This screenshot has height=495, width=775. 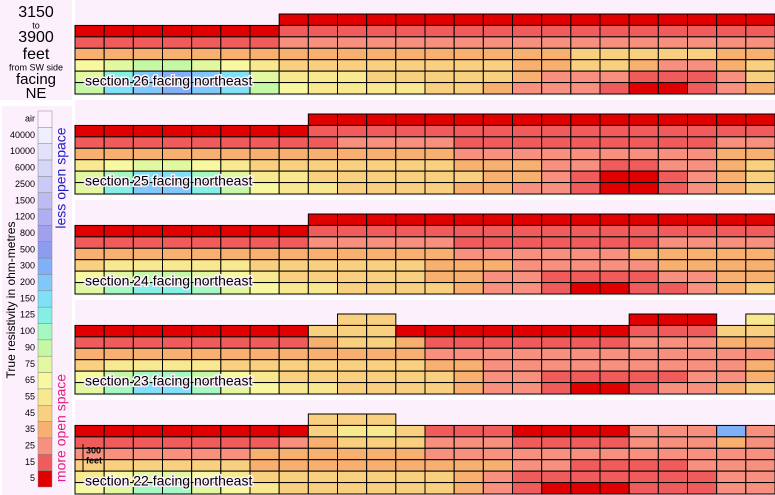 I want to click on section-label: section 23 facing northeast, so click(x=168, y=381).